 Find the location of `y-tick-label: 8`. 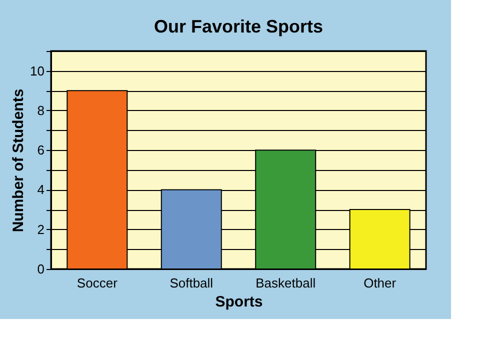

y-tick-label: 8 is located at coordinates (40, 110).